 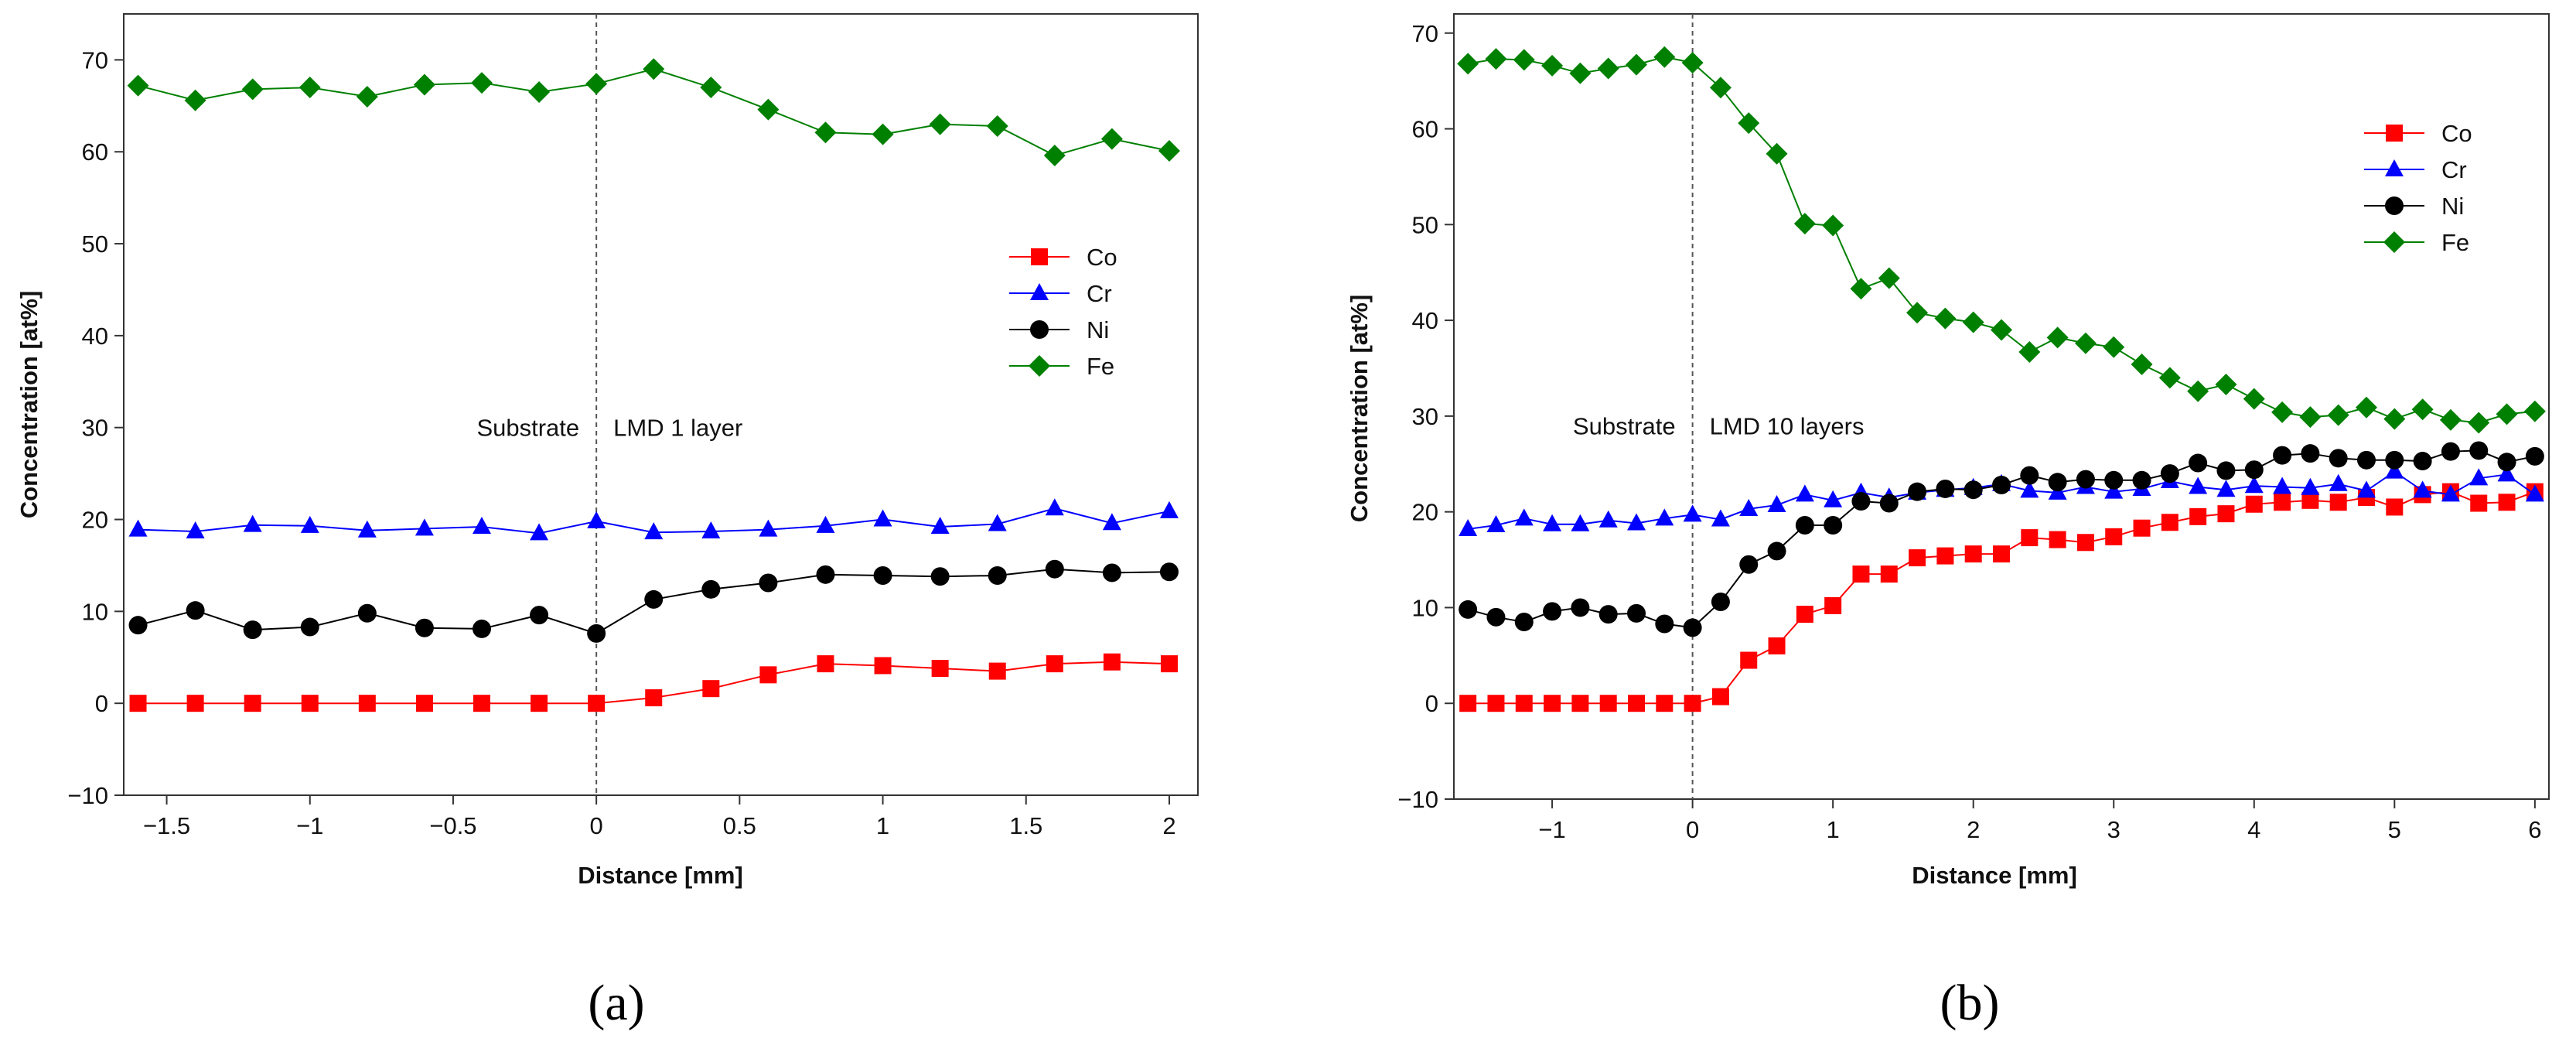 I want to click on legend-label-ni: Ni, so click(x=2452, y=206).